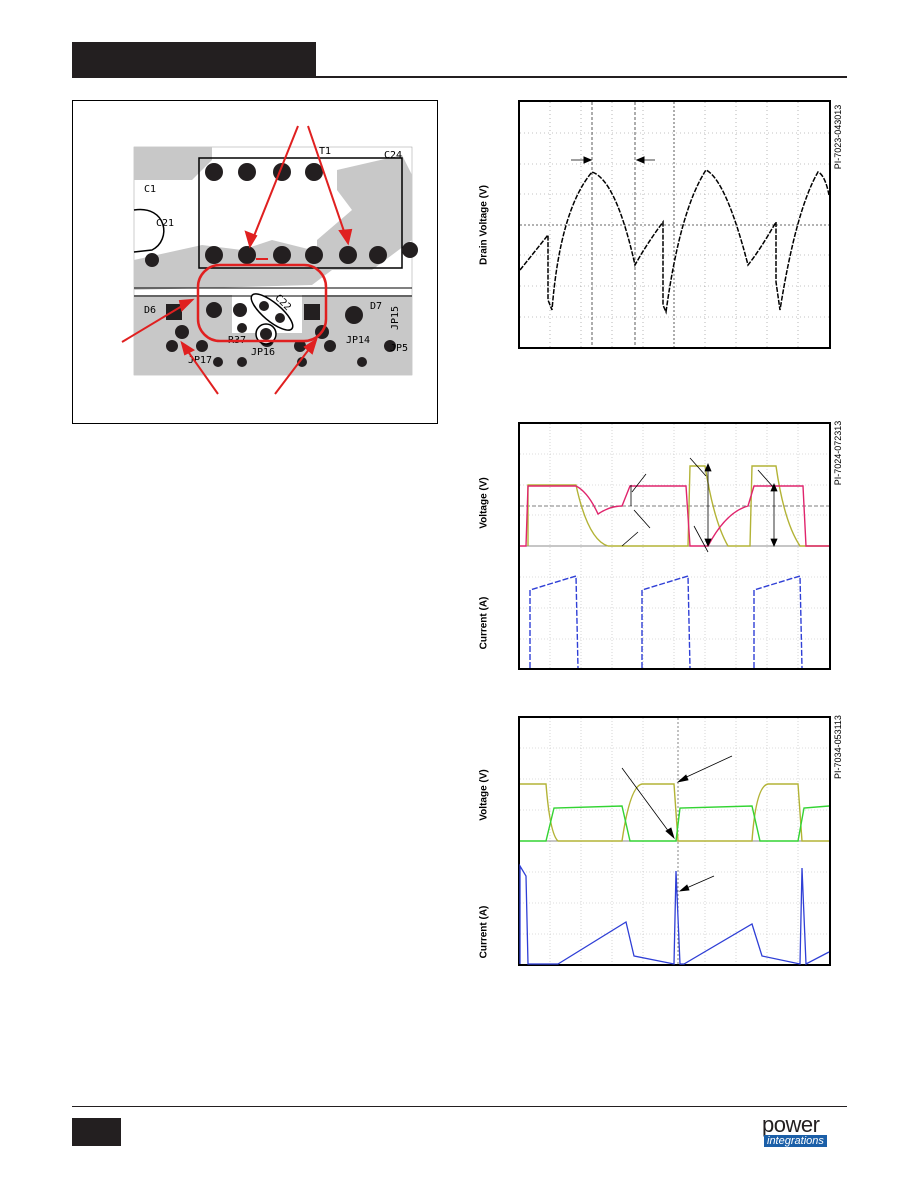 The image size is (918, 1188). I want to click on logo-word-integrations: integrations, so click(795, 1141).